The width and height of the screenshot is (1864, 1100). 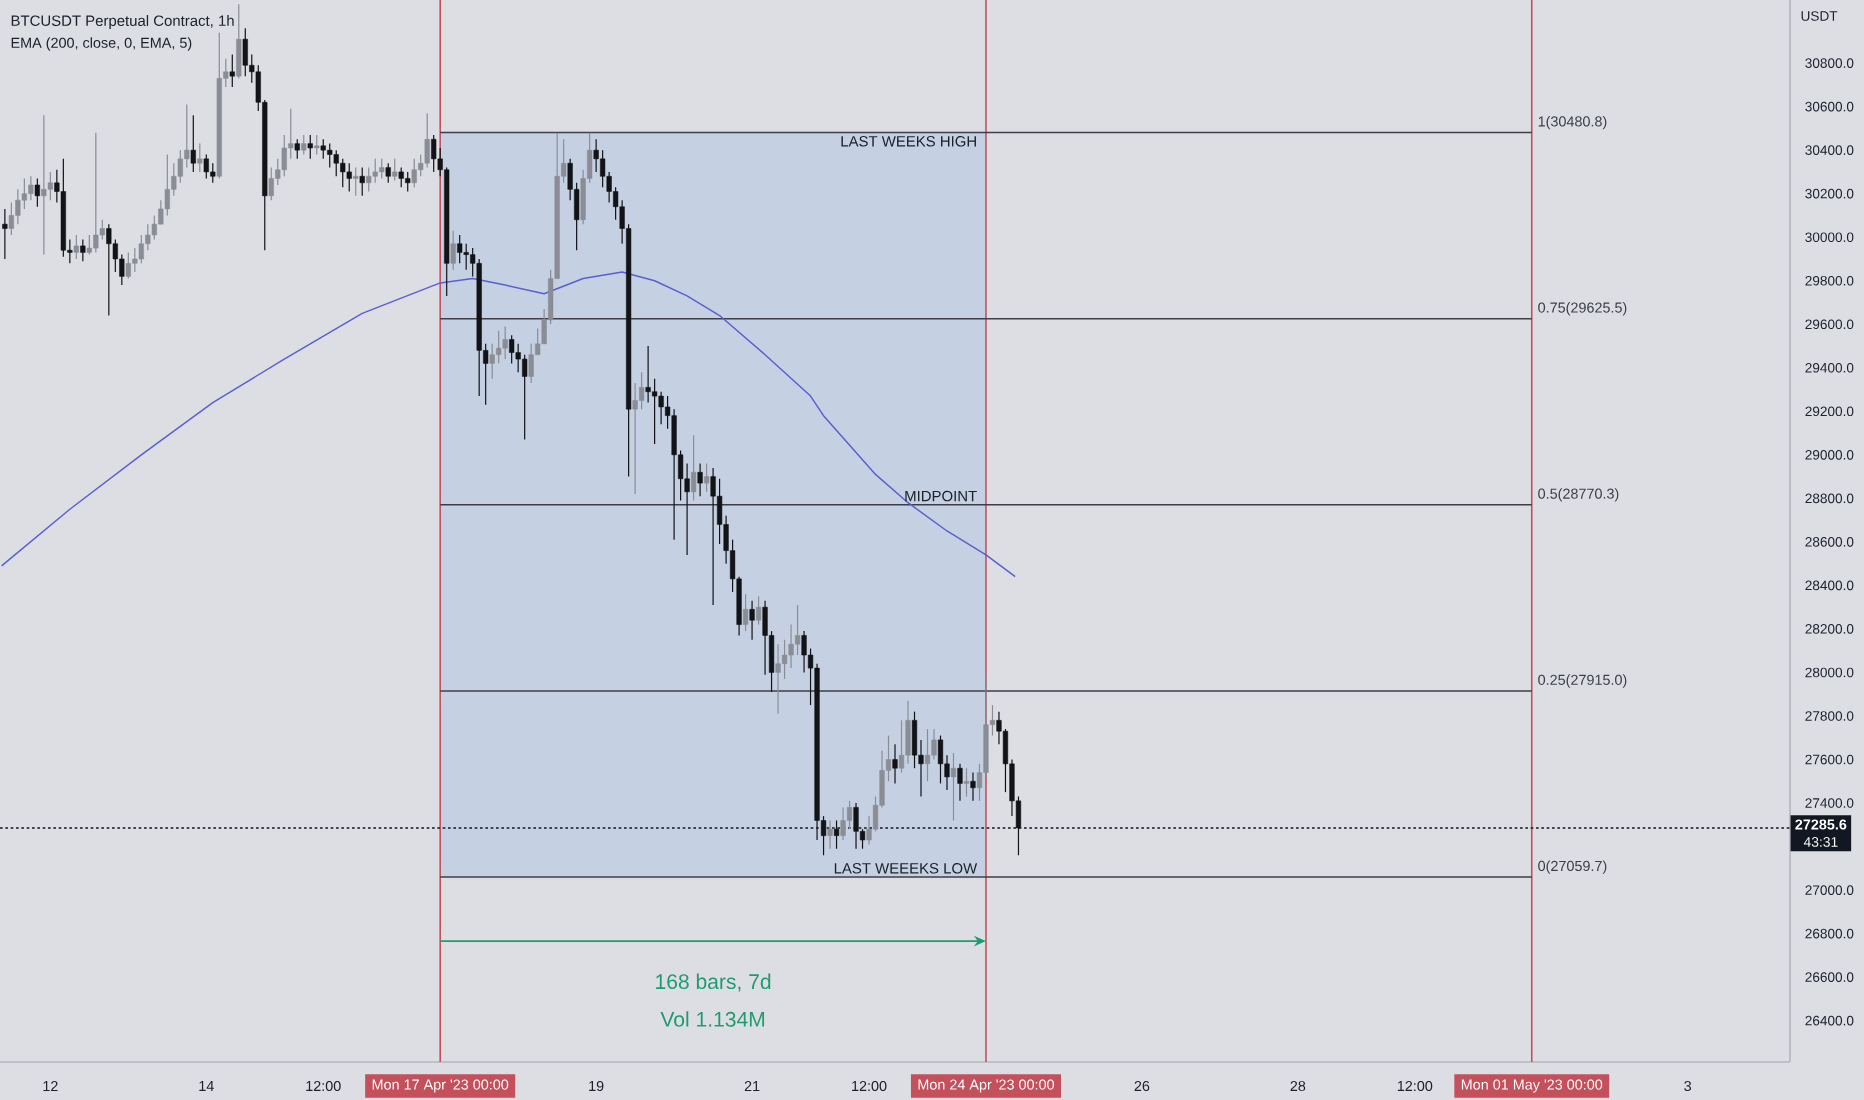 I want to click on annotation: 168 bars, 7d, so click(x=713, y=982).